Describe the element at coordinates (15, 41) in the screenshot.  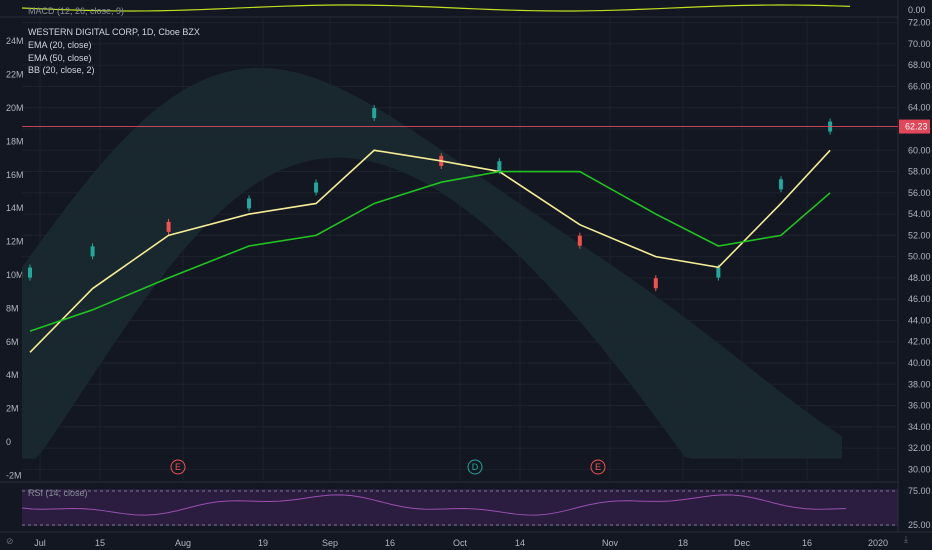
I see `volume-axis-label: 24M` at that location.